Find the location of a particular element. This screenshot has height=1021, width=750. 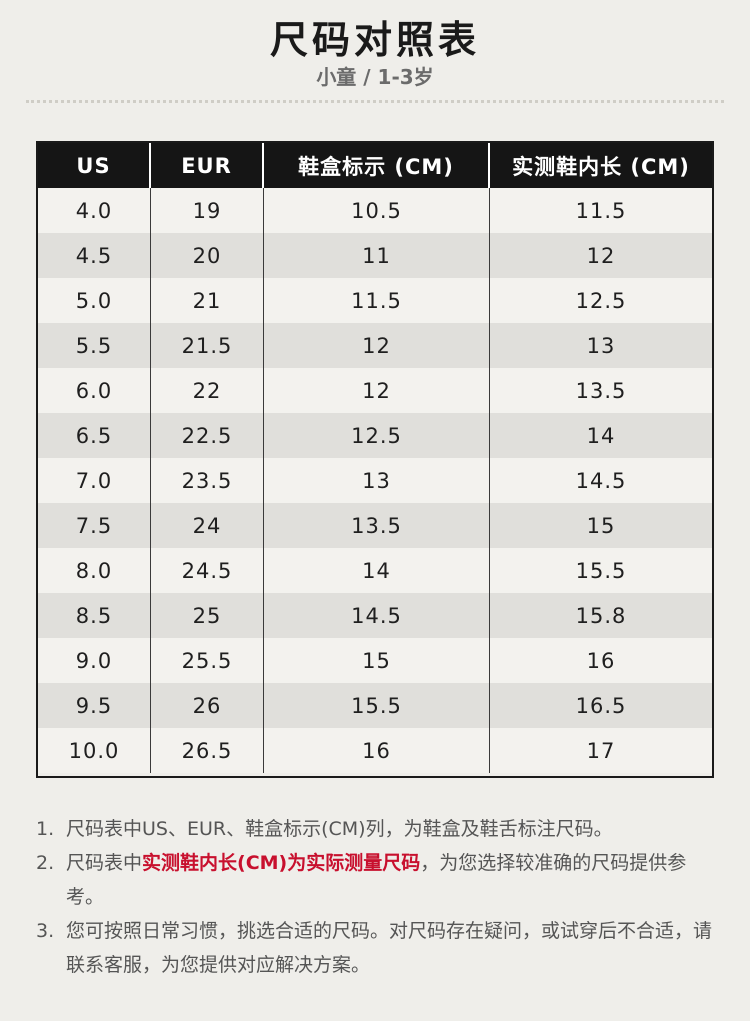

cell-eur: 25 is located at coordinates (207, 615).